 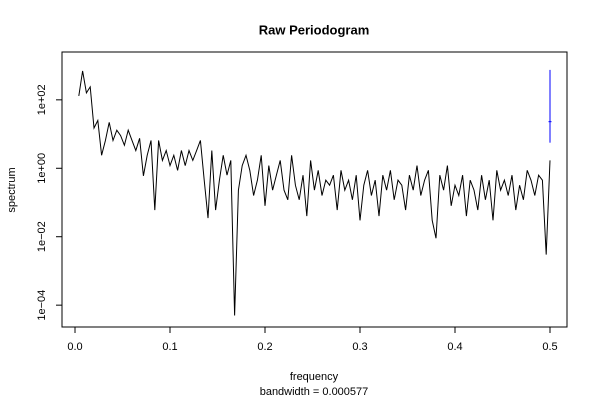 I want to click on x-tick-label: 0.1, so click(x=169, y=347).